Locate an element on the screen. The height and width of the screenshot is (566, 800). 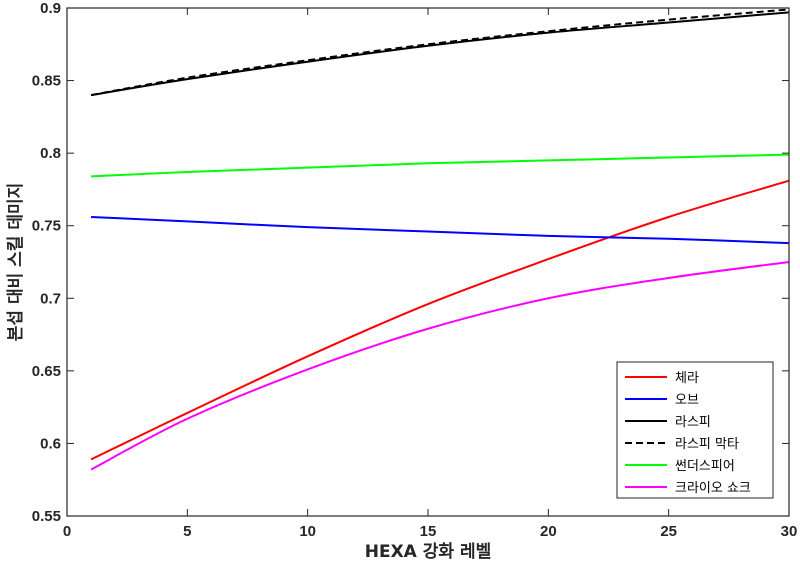
x-tick-label: 0 is located at coordinates (67, 531).